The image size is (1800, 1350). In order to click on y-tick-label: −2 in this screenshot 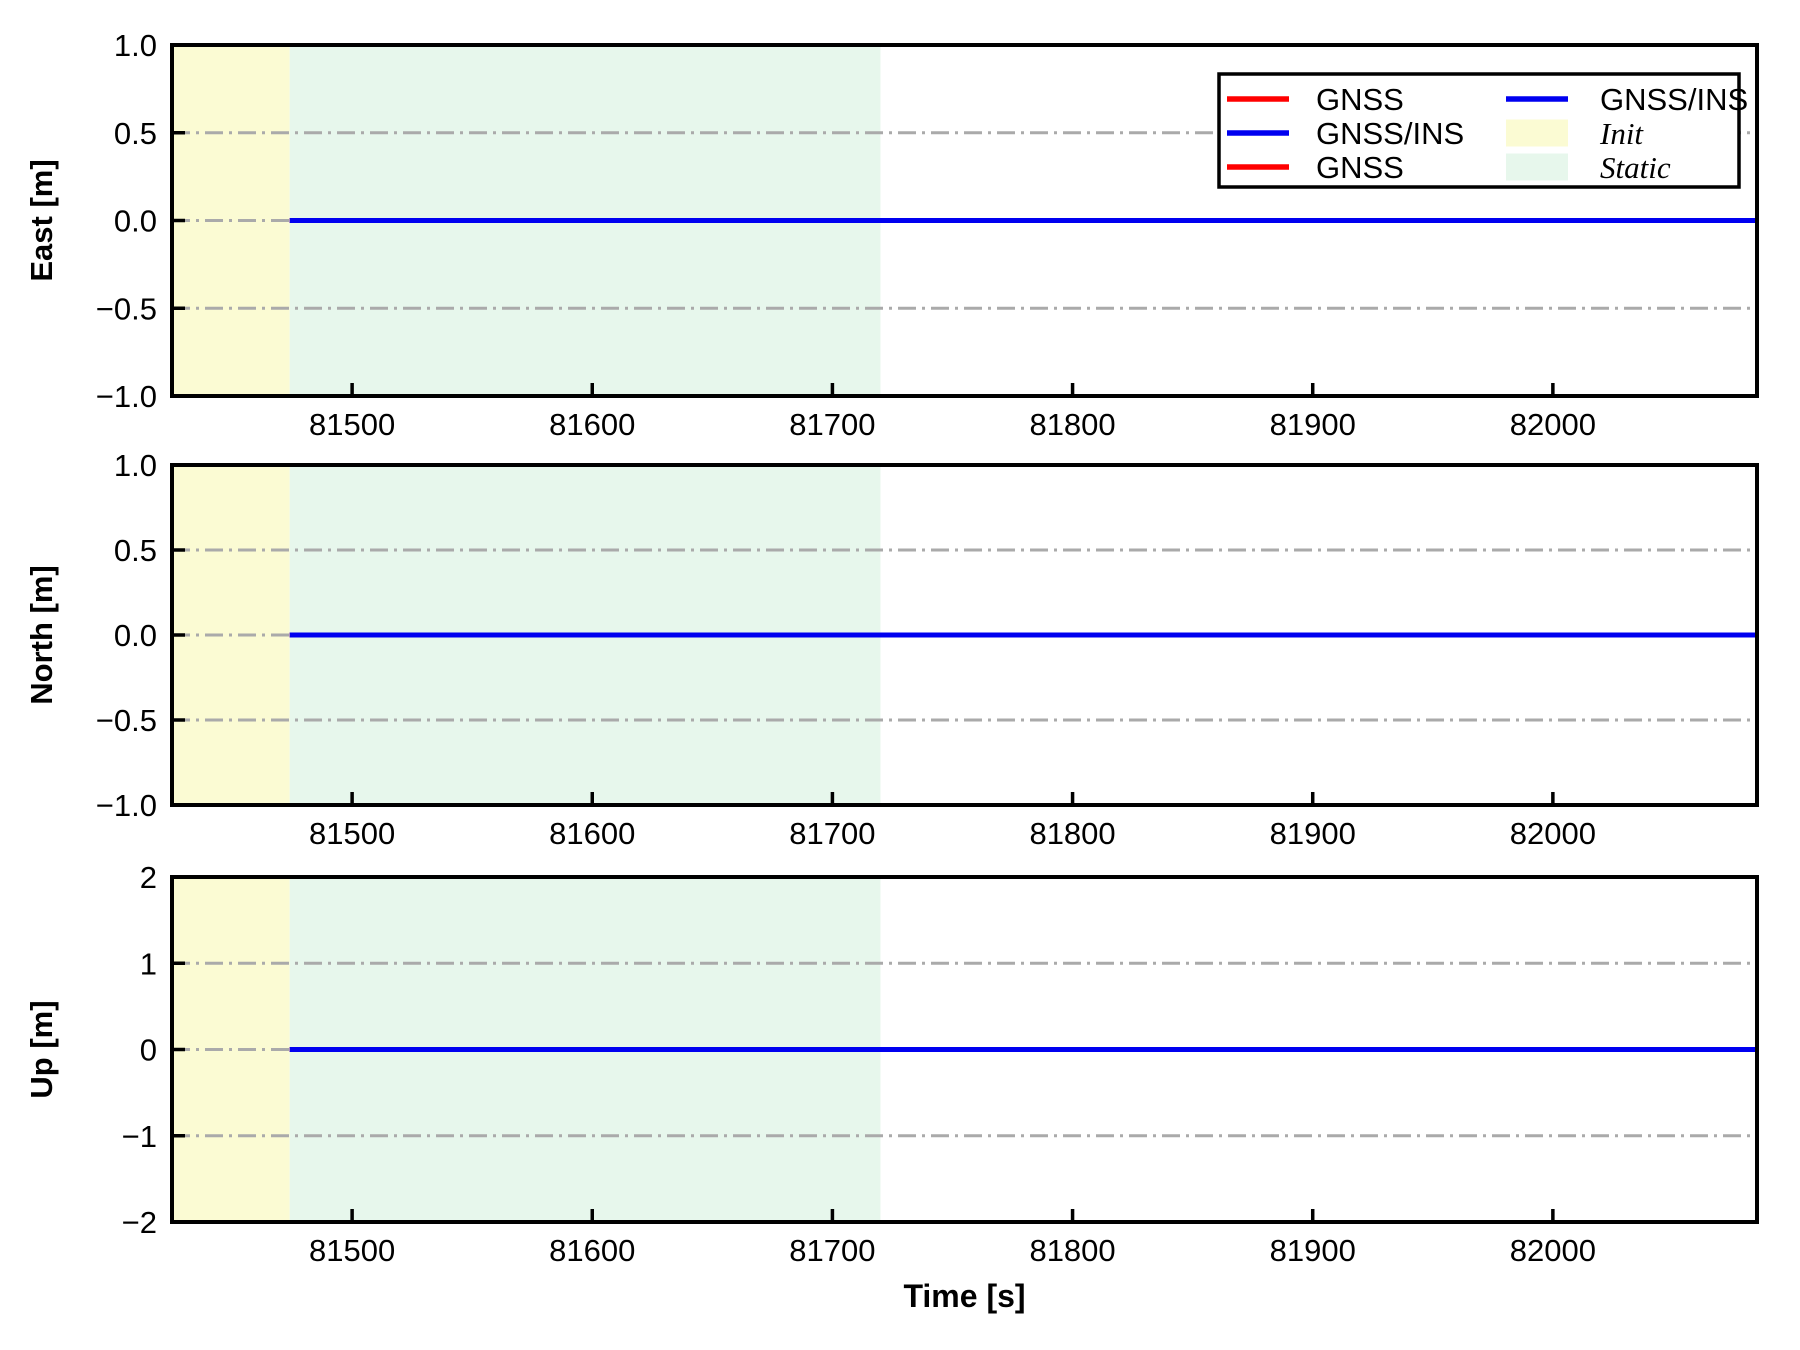, I will do `click(139, 1222)`.